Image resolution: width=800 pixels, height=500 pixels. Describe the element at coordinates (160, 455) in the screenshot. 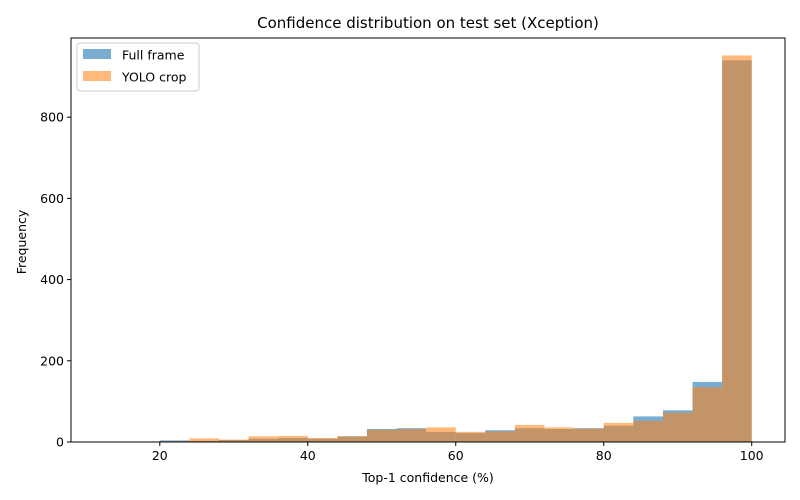

I see `x-tick-label: 20` at that location.